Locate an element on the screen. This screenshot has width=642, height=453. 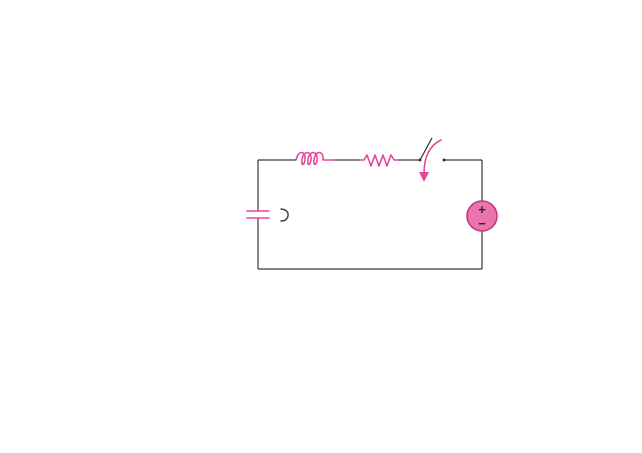
voltage-source-icon: + − is located at coordinates (482, 216).